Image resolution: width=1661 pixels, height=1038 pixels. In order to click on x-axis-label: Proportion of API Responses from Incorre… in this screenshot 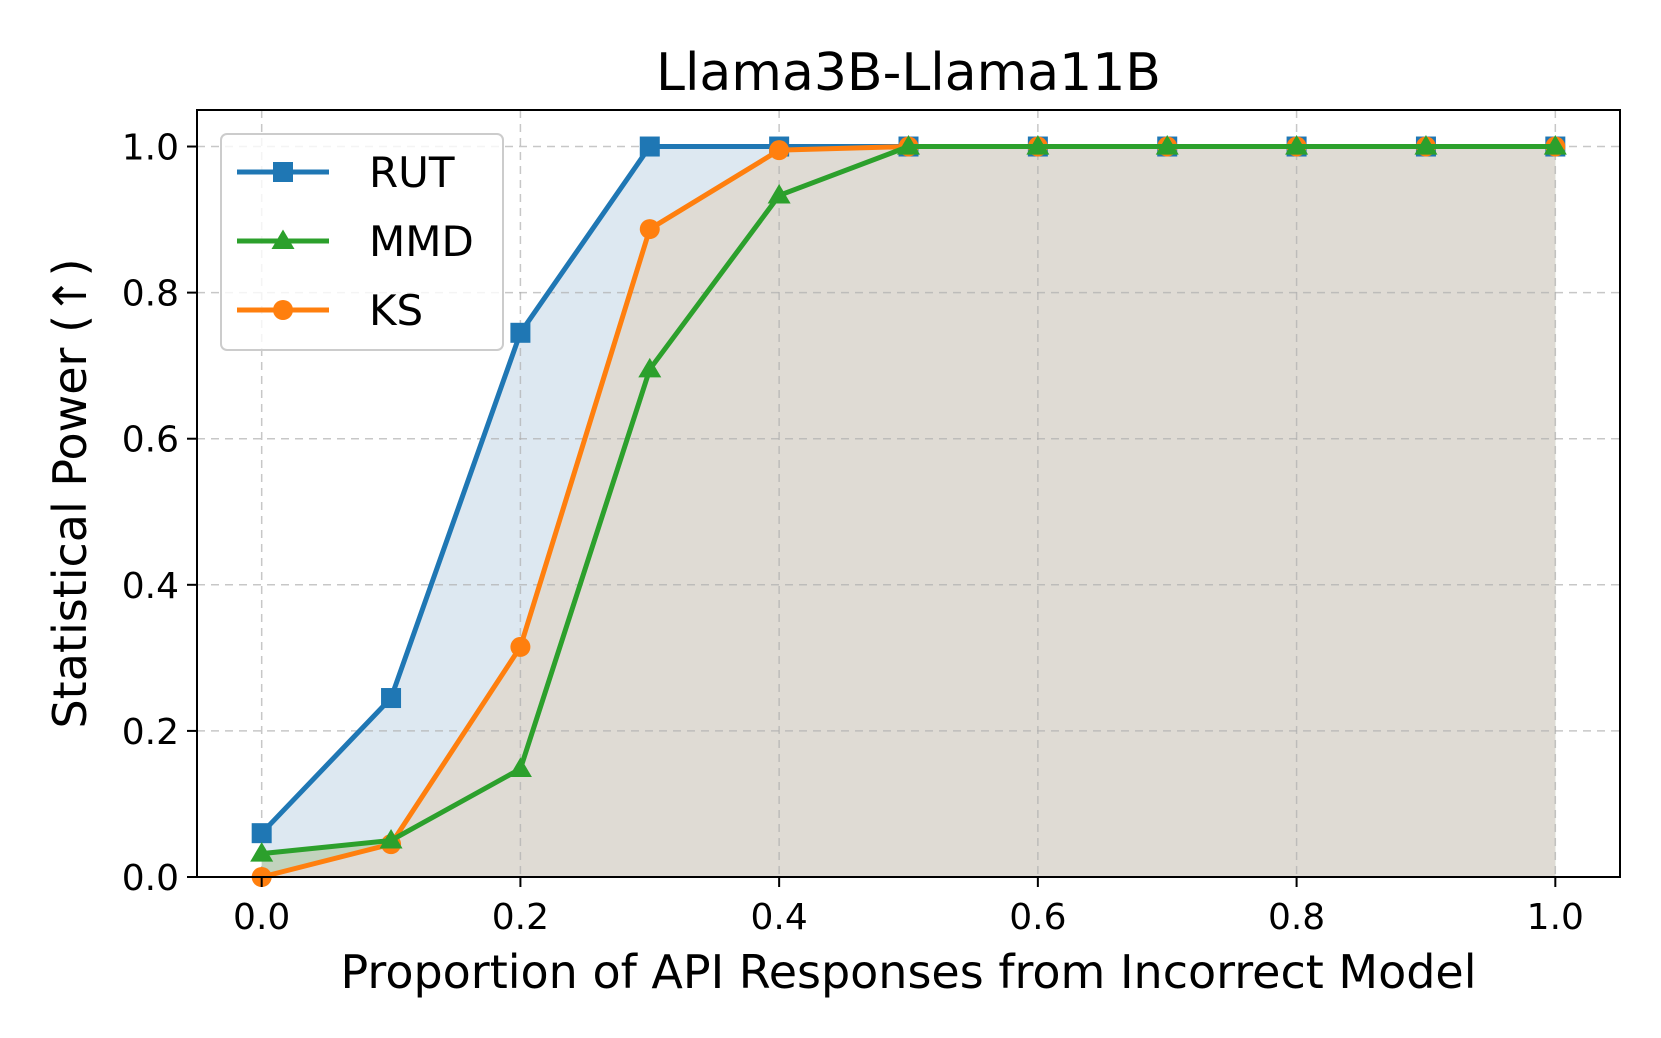, I will do `click(908, 972)`.